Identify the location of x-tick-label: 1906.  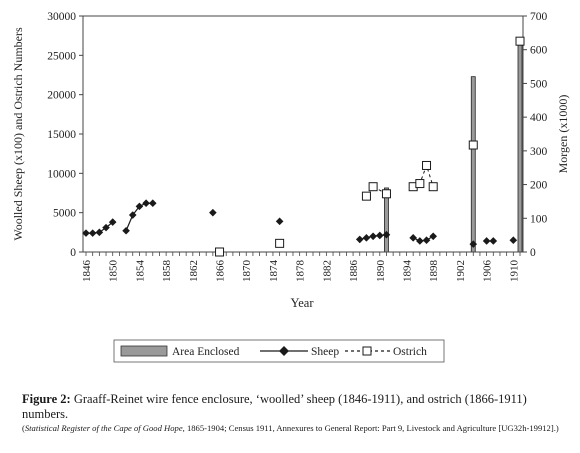
(488, 271).